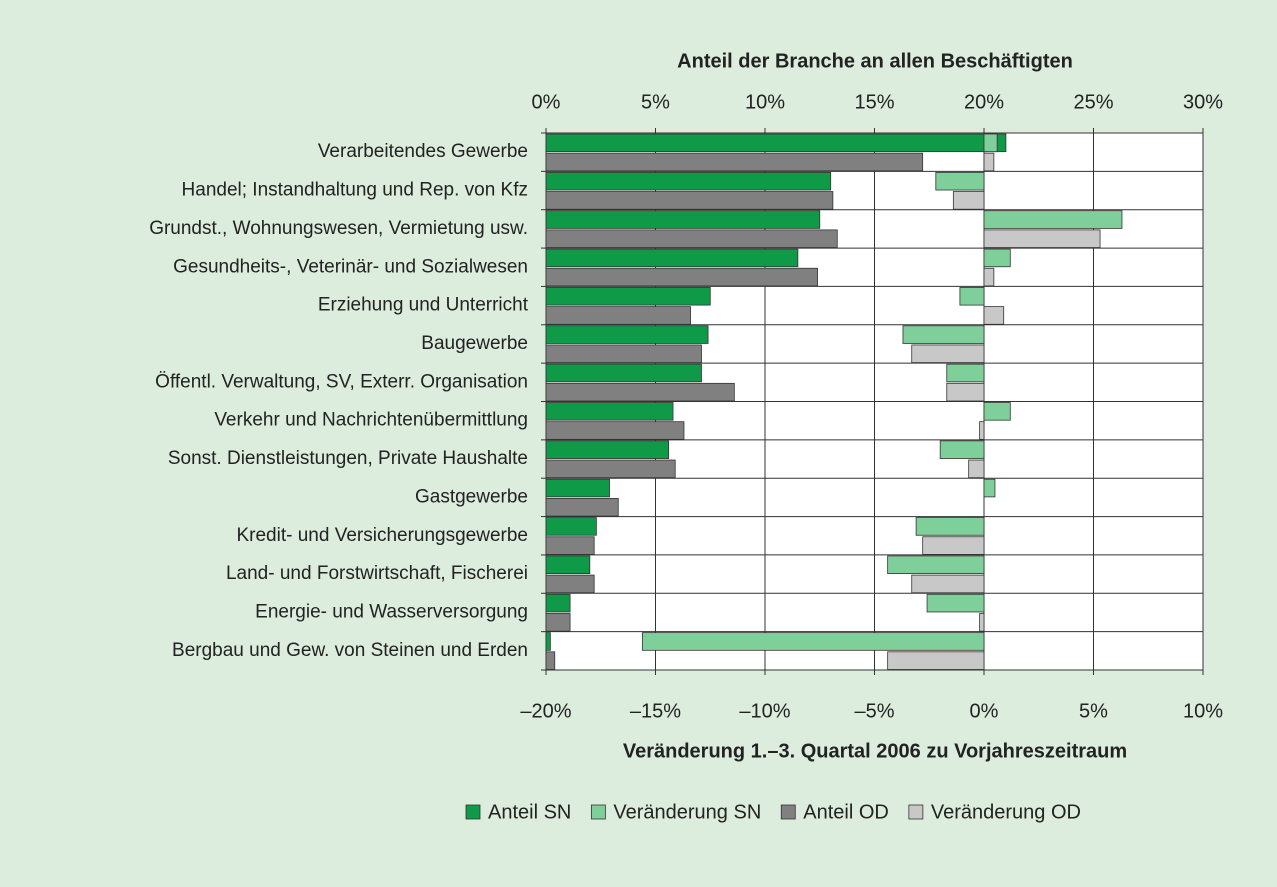 The height and width of the screenshot is (887, 1277). Describe the element at coordinates (1203, 102) in the screenshot. I see `x-tick-label: 30%` at that location.